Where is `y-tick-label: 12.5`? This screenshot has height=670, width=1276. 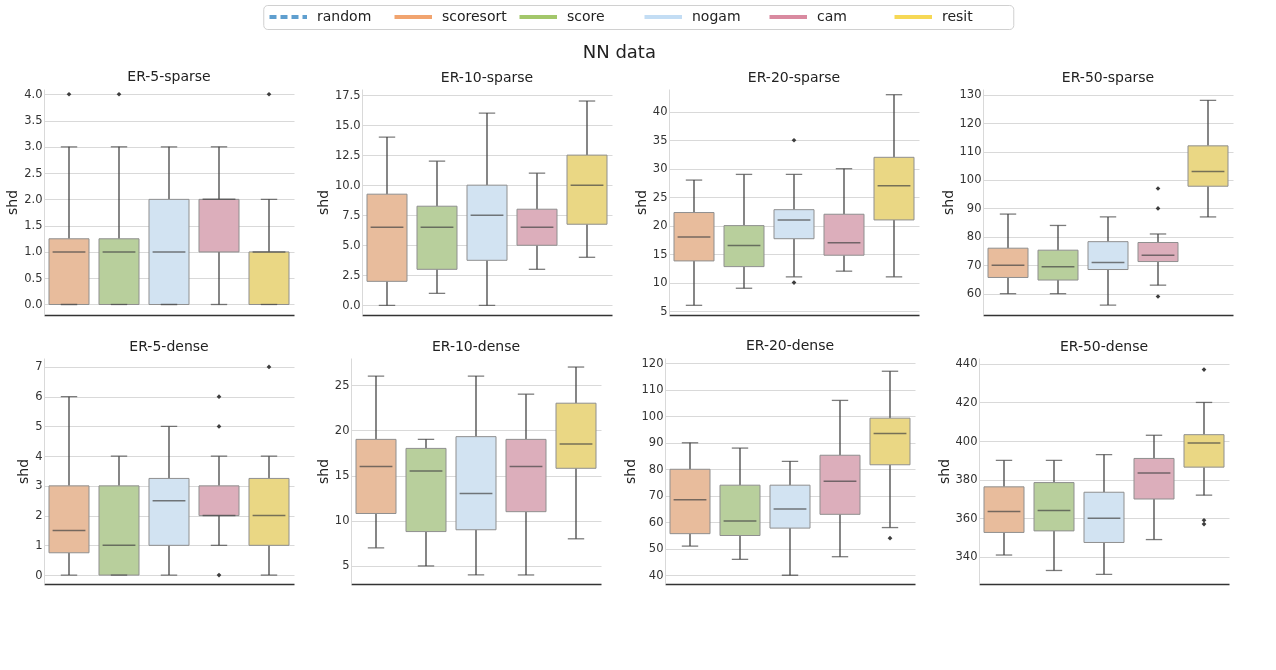
y-tick-label: 12.5 is located at coordinates (347, 154).